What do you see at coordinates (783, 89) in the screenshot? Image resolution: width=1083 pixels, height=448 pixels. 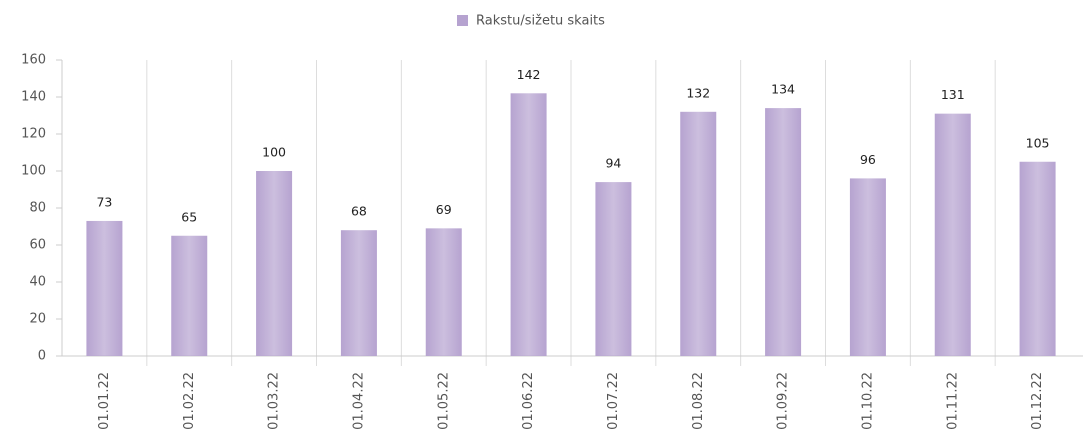 I see `data-label: 134` at bounding box center [783, 89].